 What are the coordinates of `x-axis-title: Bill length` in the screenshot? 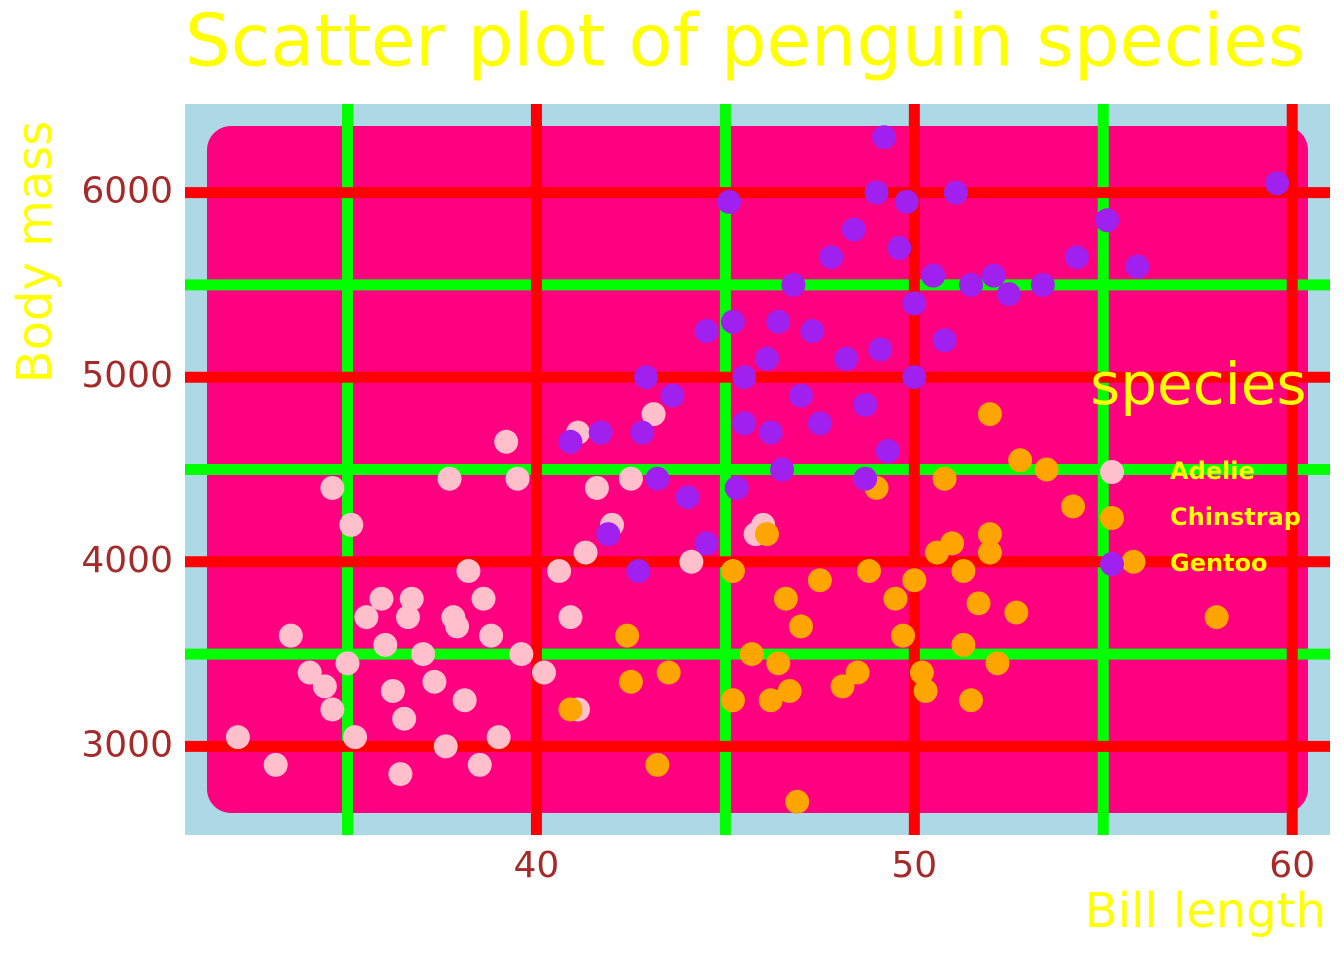 It's located at (1205, 911).